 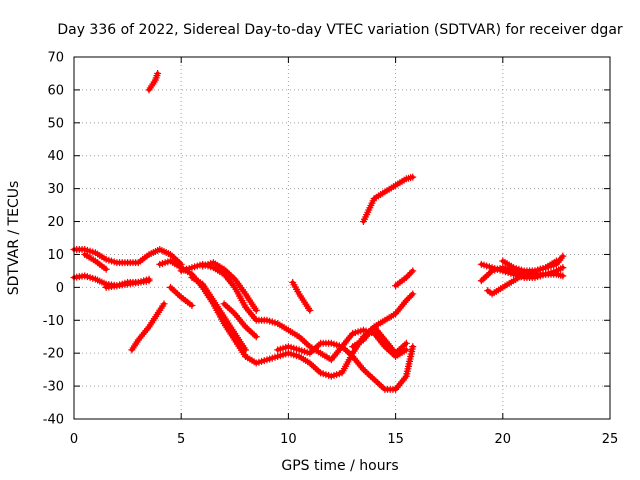 I want to click on y-tick-label: 0, so click(x=60, y=288).